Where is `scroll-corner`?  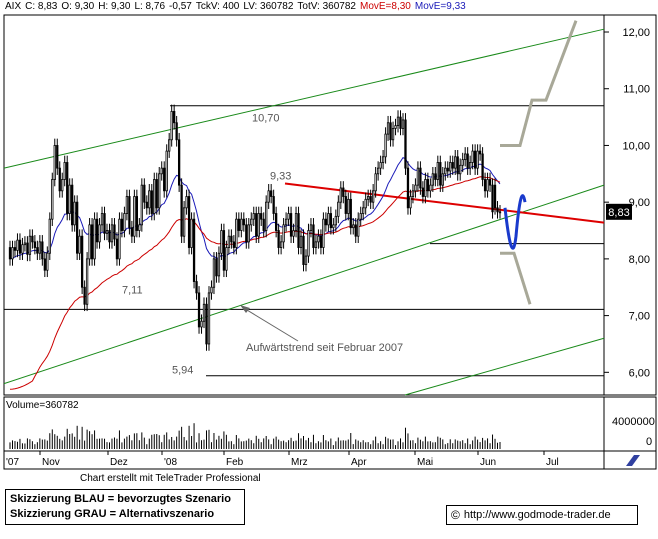 scroll-corner is located at coordinates (630, 460).